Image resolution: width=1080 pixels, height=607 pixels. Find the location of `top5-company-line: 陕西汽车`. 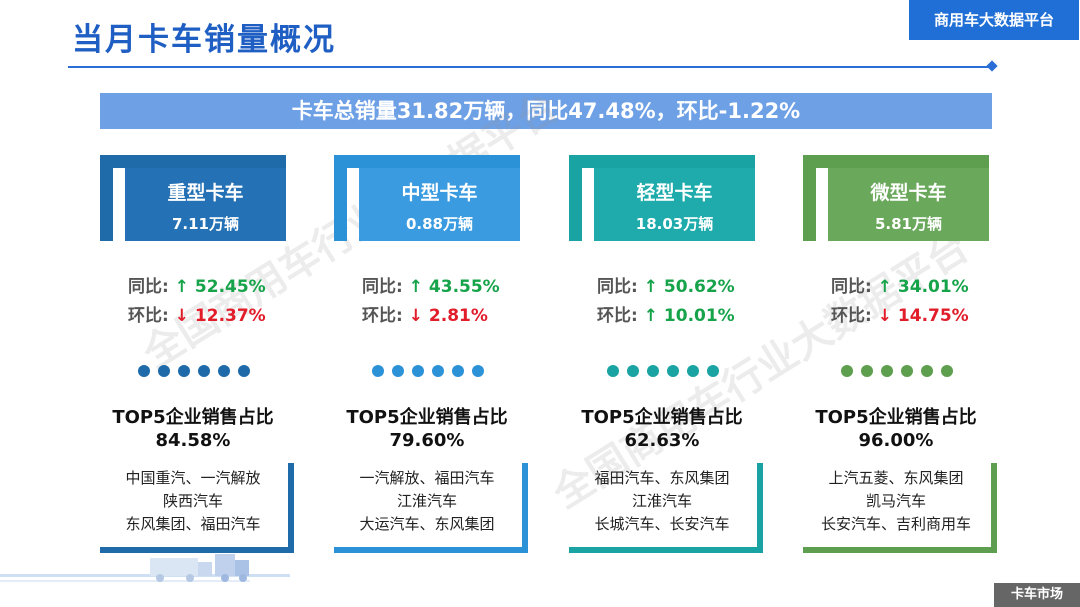

top5-company-line: 陕西汽车 is located at coordinates (192, 501).